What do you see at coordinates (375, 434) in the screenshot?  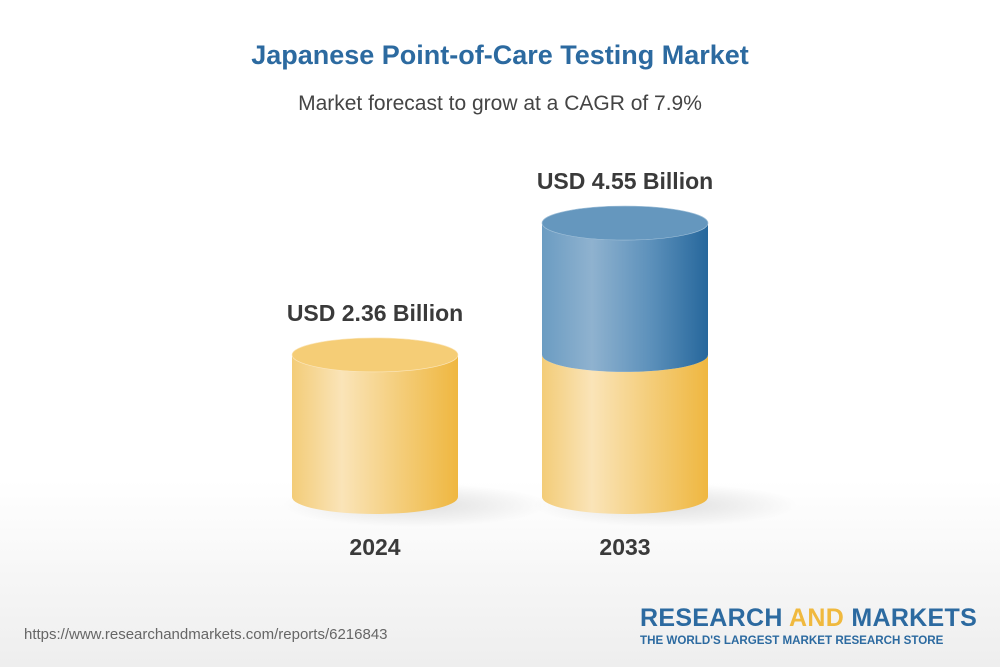 I see `cylinder-body-2024` at bounding box center [375, 434].